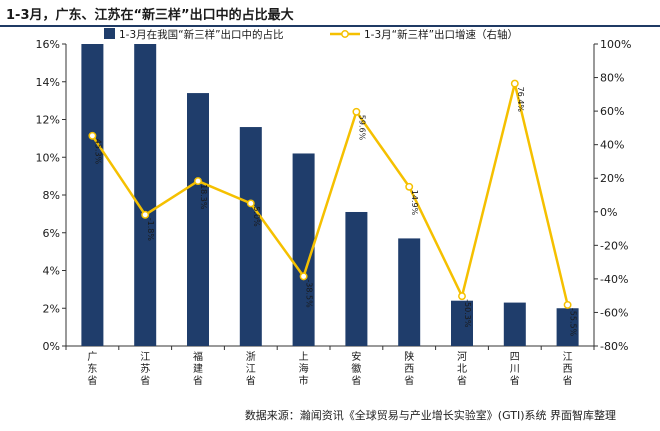 The image size is (660, 431). What do you see at coordinates (51, 233) in the screenshot?
I see `y-left-tick-label: 6%` at bounding box center [51, 233].